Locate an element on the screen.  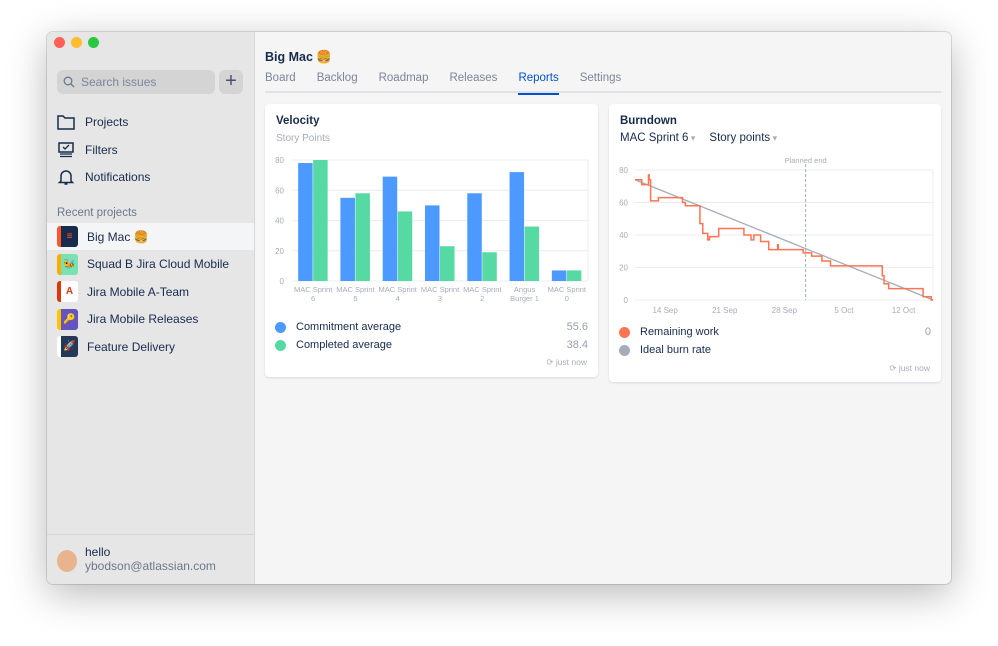
x-tick-label: 5 Oct is located at coordinates (844, 310).